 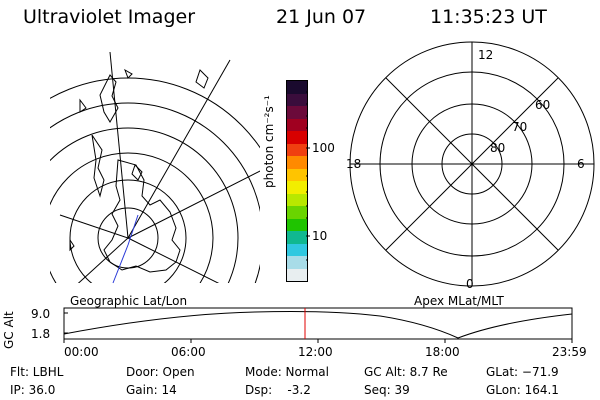 What do you see at coordinates (160, 372) in the screenshot?
I see `door-info: Door: Open` at bounding box center [160, 372].